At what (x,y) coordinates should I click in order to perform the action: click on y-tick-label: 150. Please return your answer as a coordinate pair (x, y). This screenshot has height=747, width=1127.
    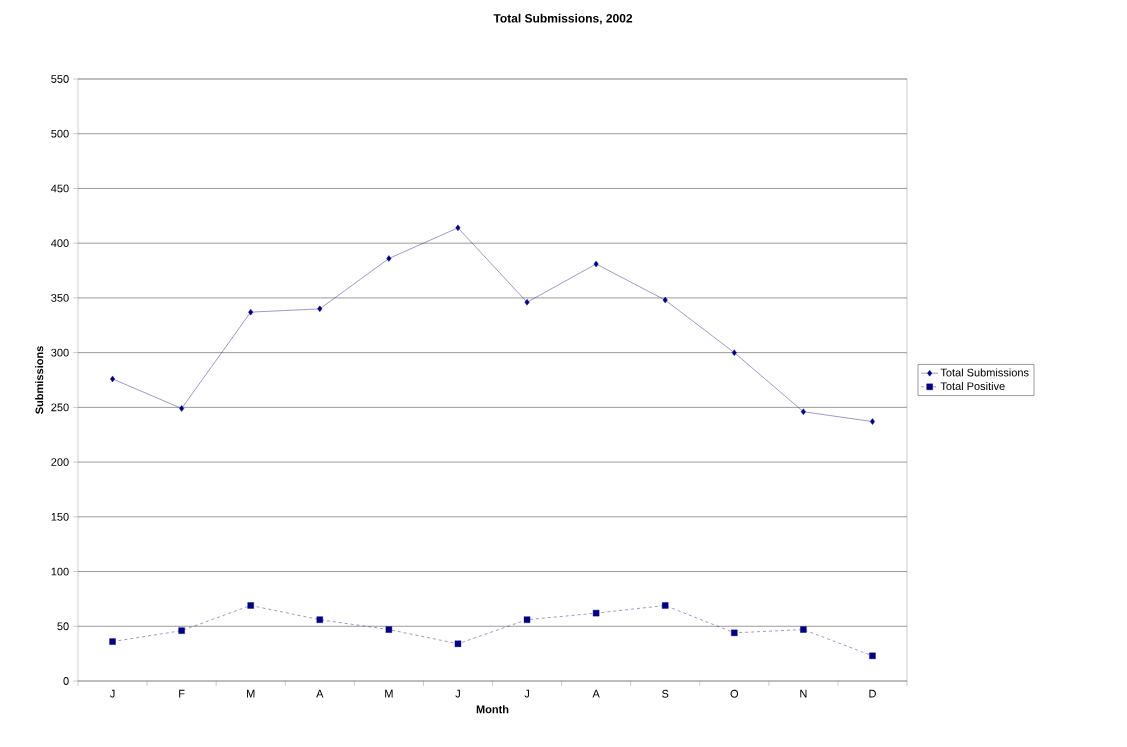
    Looking at the image, I should click on (60, 516).